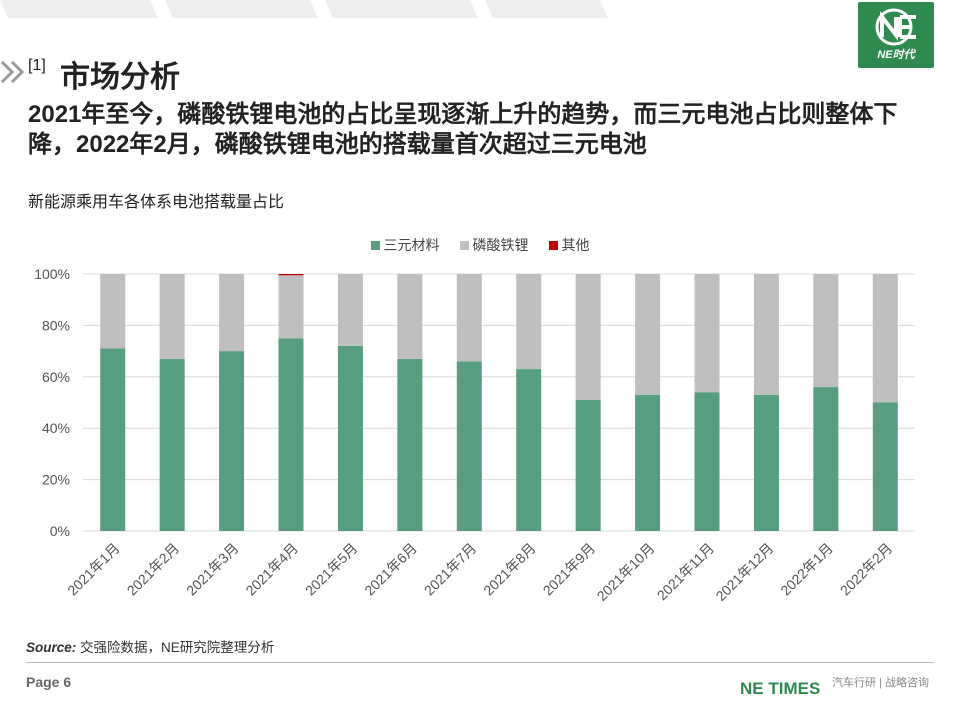 This screenshot has height=720, width=960. What do you see at coordinates (780, 688) in the screenshot?
I see `footer-brand: NE TIMES` at bounding box center [780, 688].